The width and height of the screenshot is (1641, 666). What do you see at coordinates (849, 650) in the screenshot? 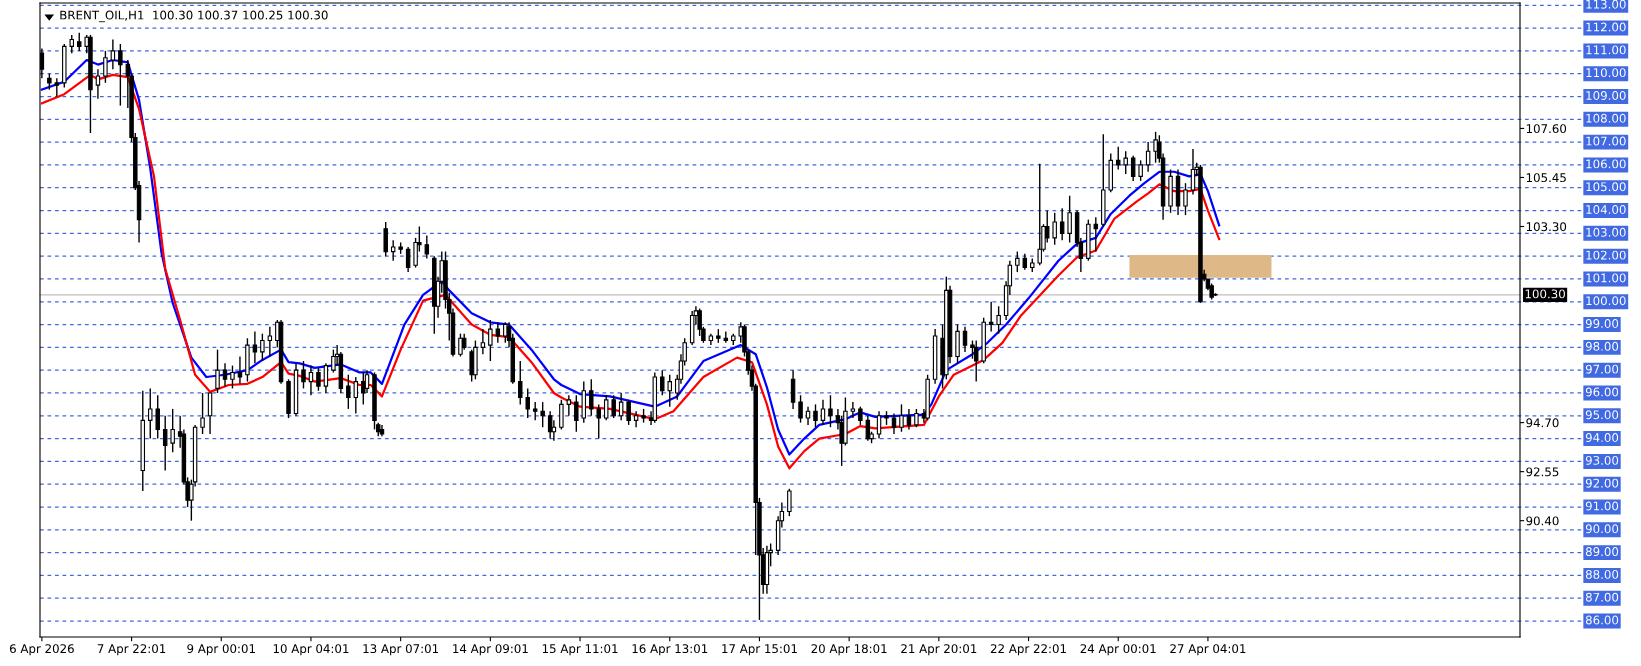
I see `x-tick-label: 20 Apr 18:01` at bounding box center [849, 650].